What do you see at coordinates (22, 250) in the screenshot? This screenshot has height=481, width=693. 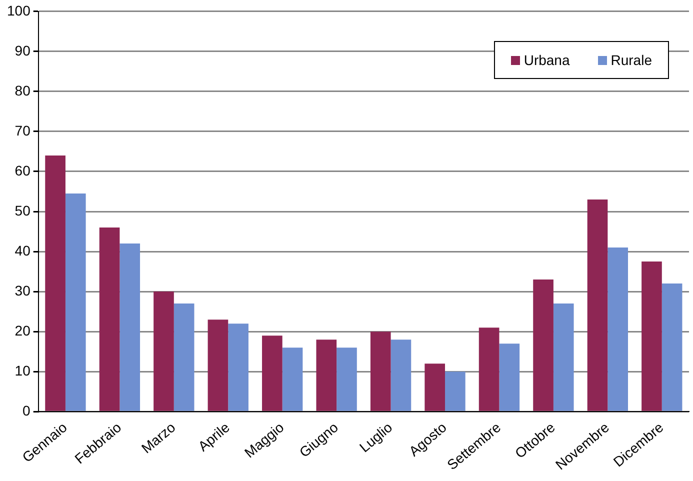 I see `y-tick-label: 40` at bounding box center [22, 250].